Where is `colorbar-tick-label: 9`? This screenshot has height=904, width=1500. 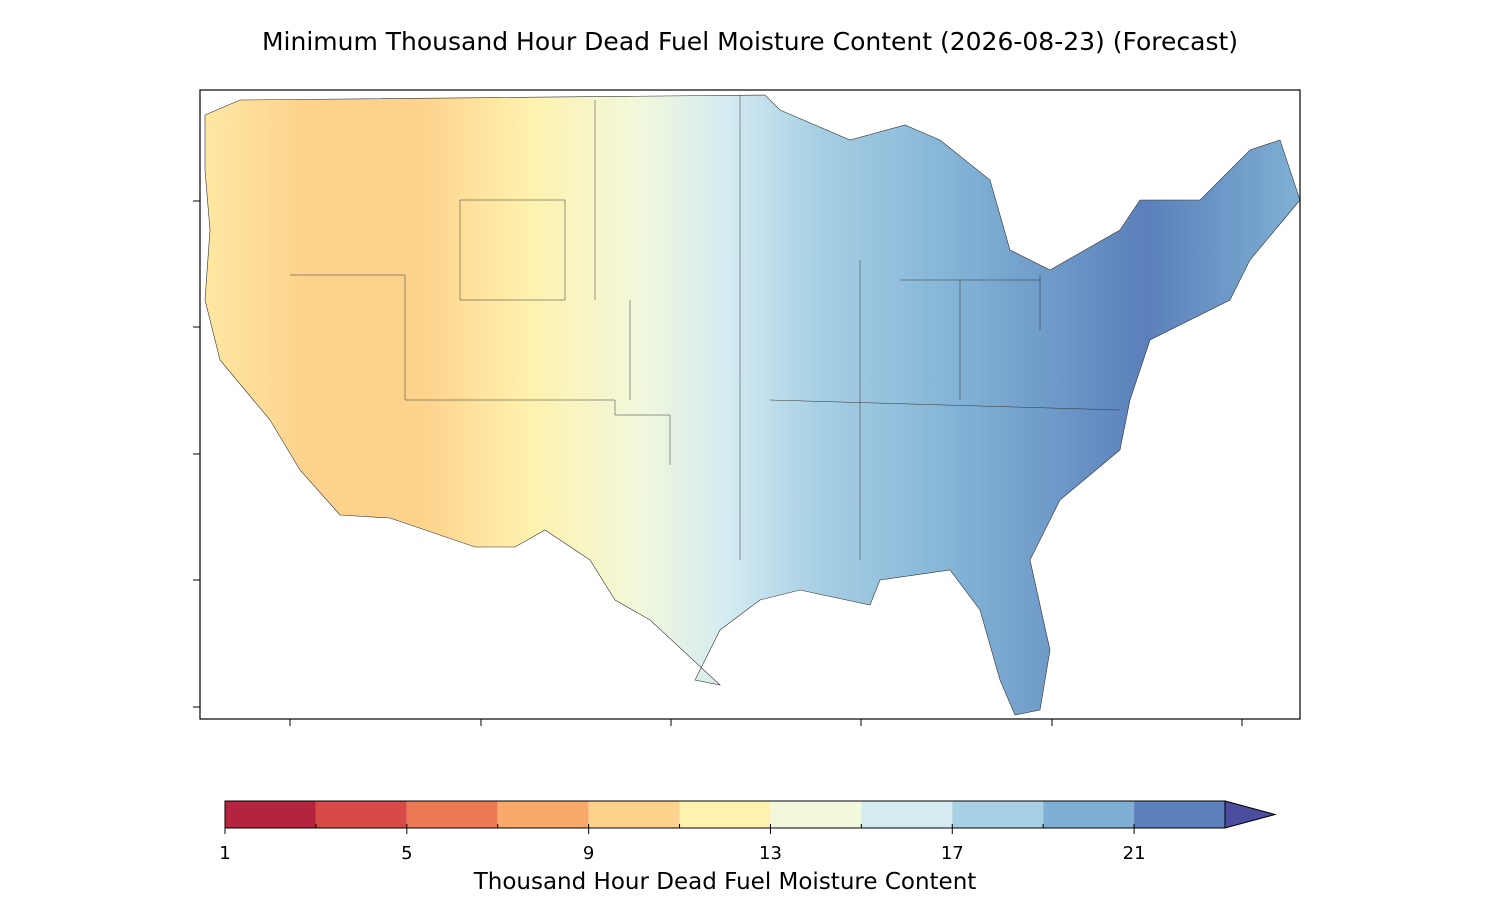 colorbar-tick-label: 9 is located at coordinates (588, 853).